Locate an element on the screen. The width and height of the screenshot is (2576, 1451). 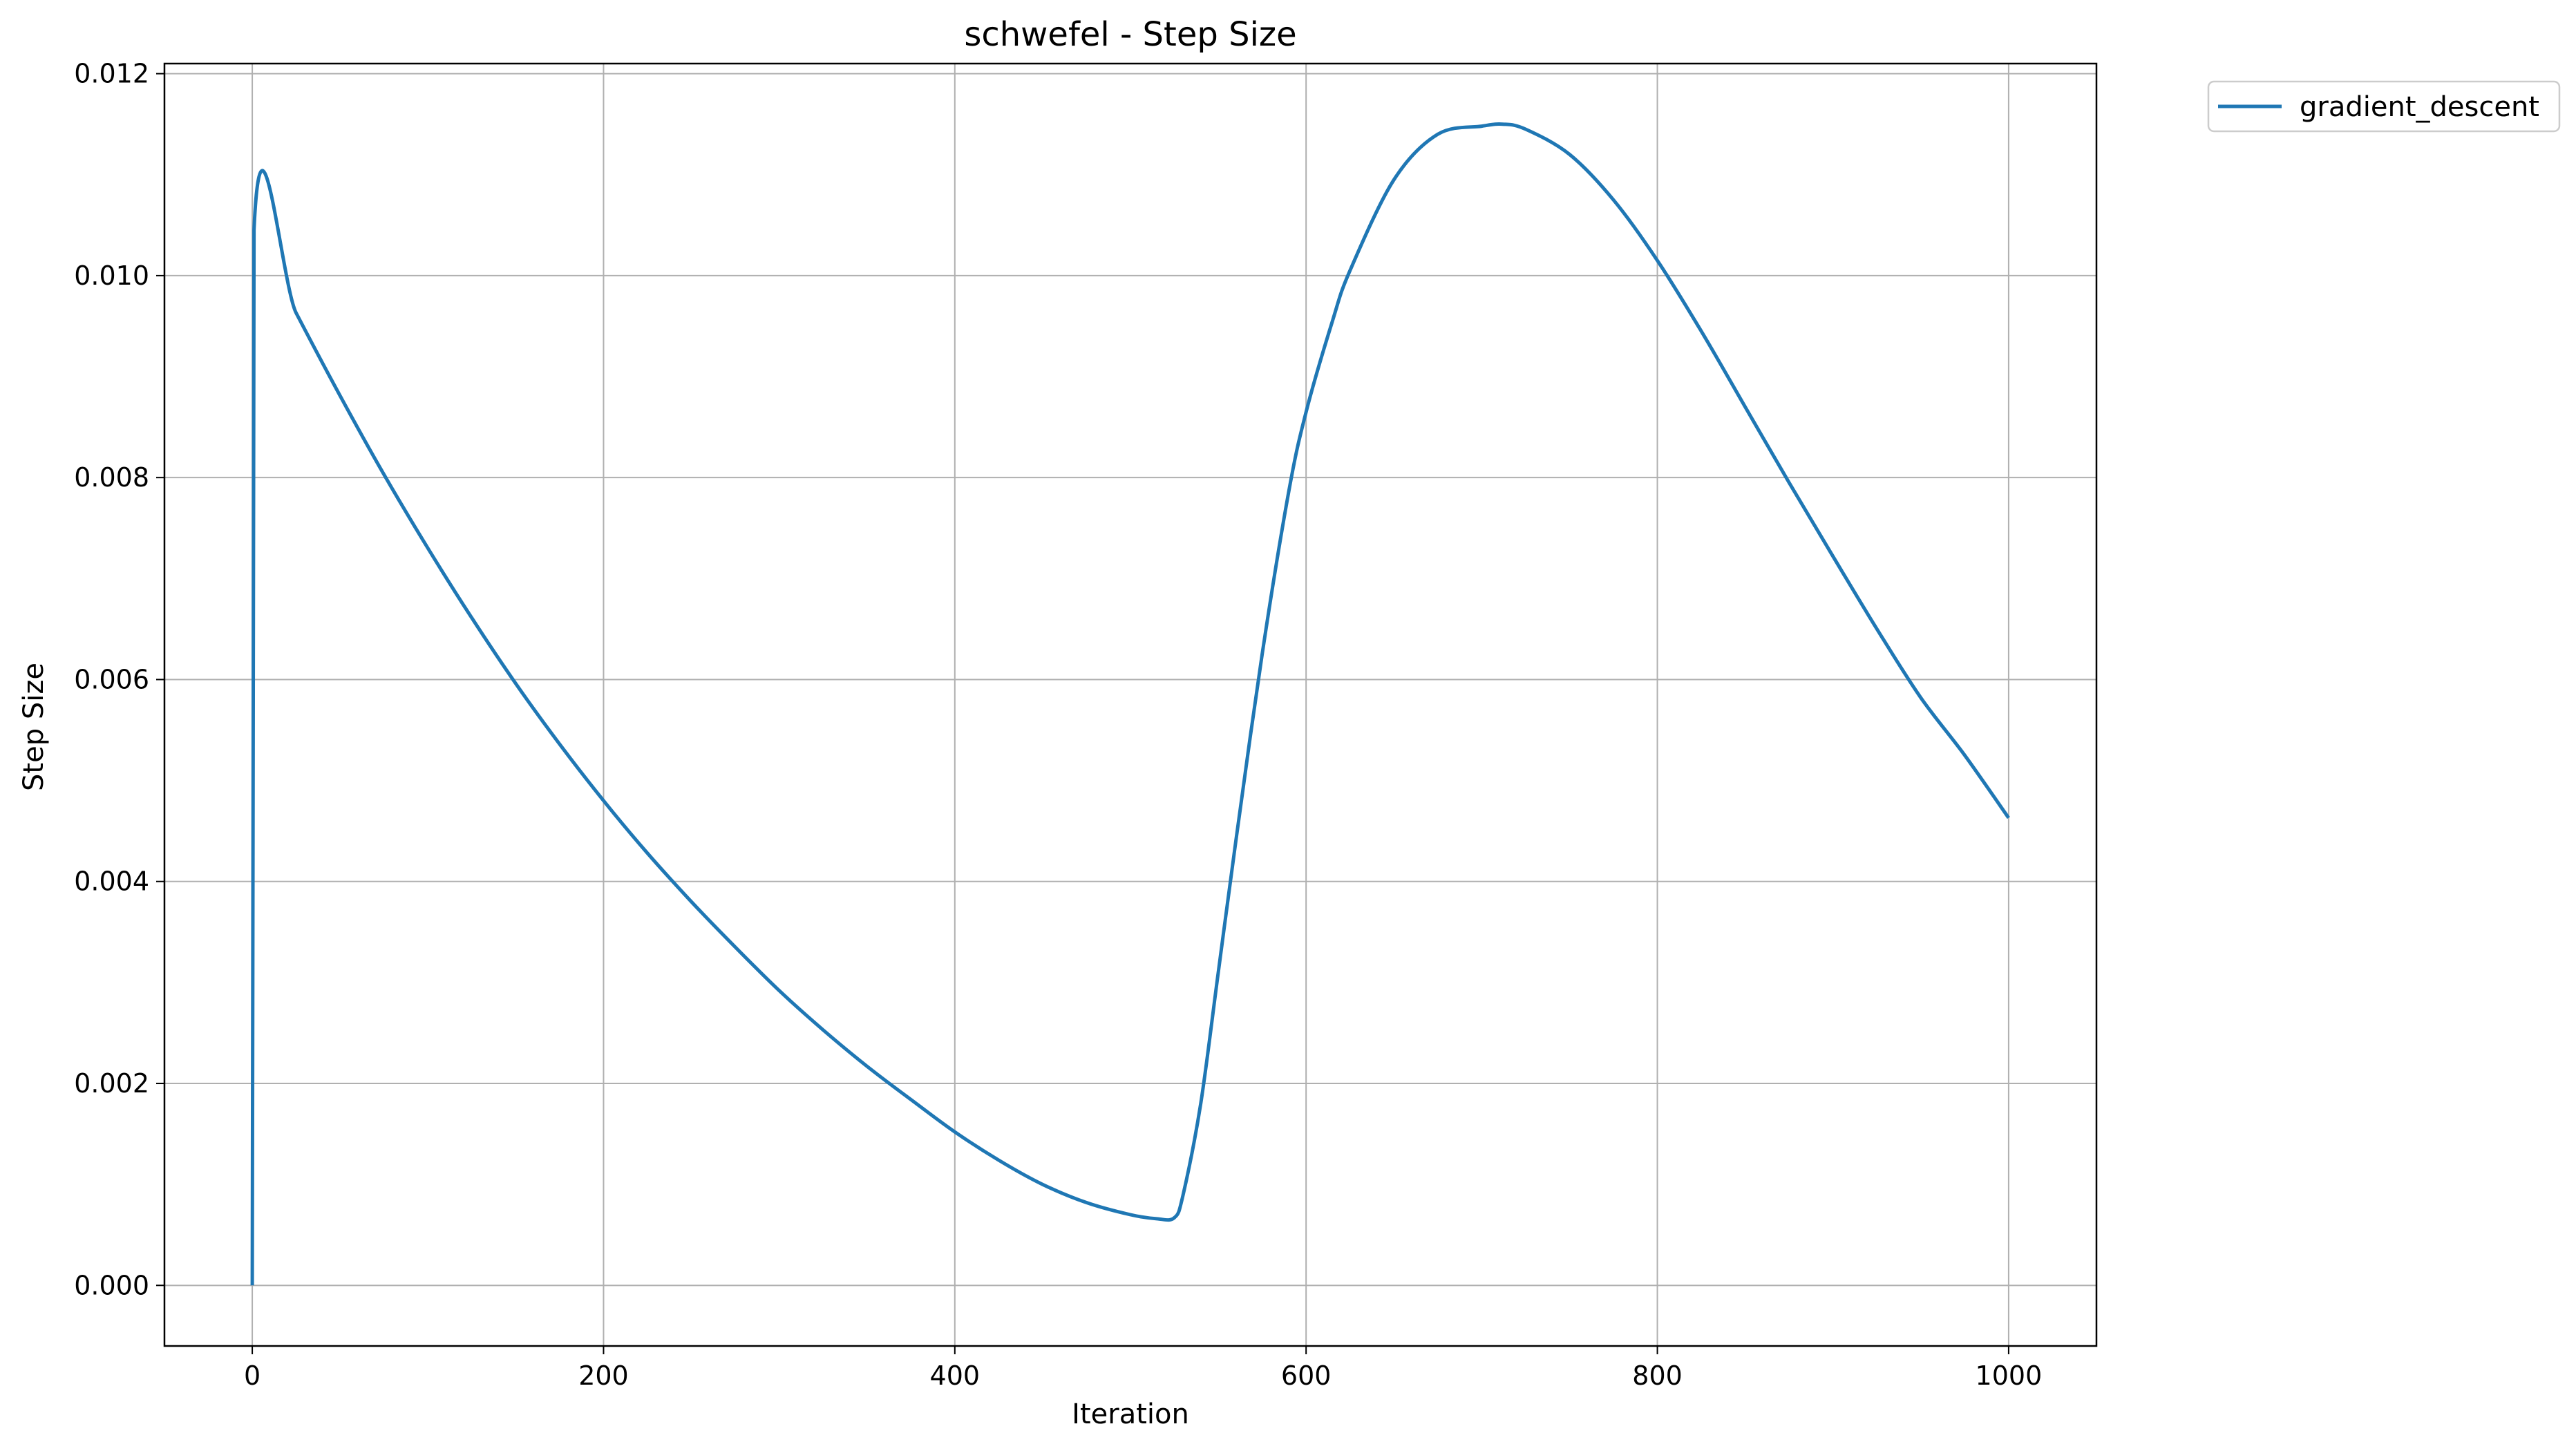
legend-label-gradient-descent: gradient_descent is located at coordinates (2419, 107).